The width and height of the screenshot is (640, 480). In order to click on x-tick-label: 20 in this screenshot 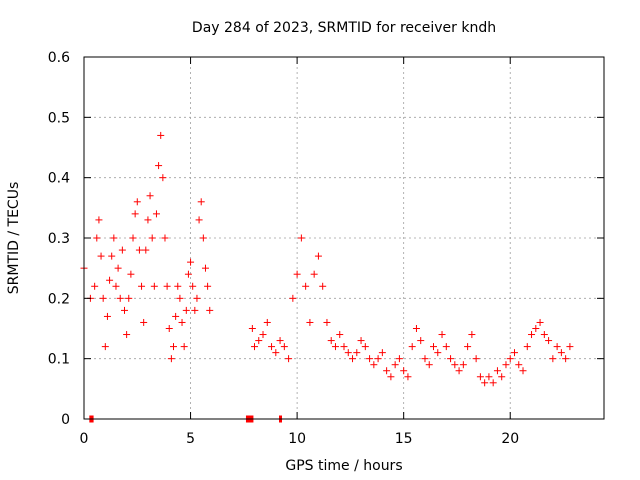, I will do `click(510, 439)`.